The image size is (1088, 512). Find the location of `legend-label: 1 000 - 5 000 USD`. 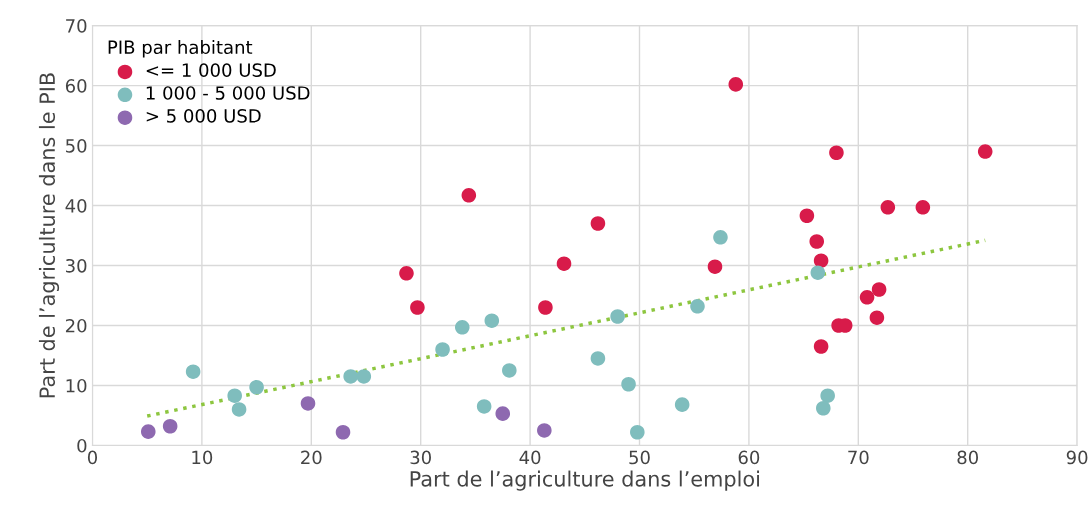

legend-label: 1 000 - 5 000 USD is located at coordinates (228, 93).